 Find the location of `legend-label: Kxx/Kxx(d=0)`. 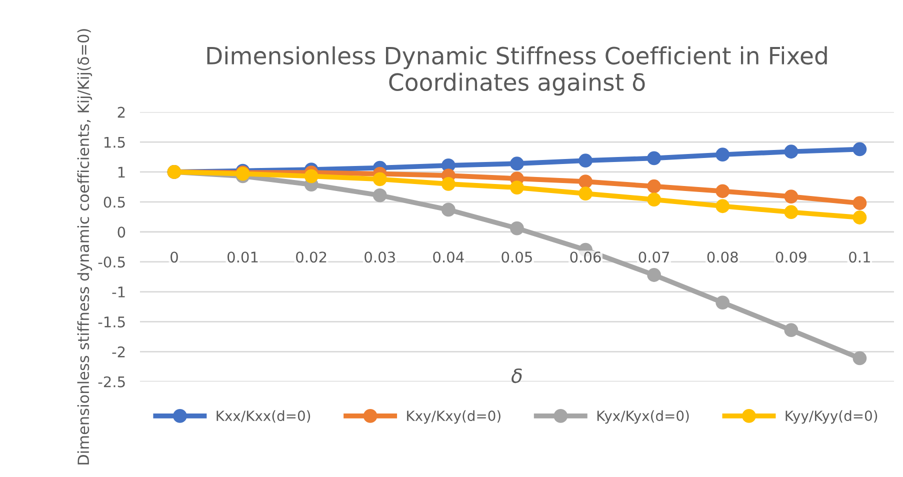

legend-label: Kxx/Kxx(d=0) is located at coordinates (263, 416).